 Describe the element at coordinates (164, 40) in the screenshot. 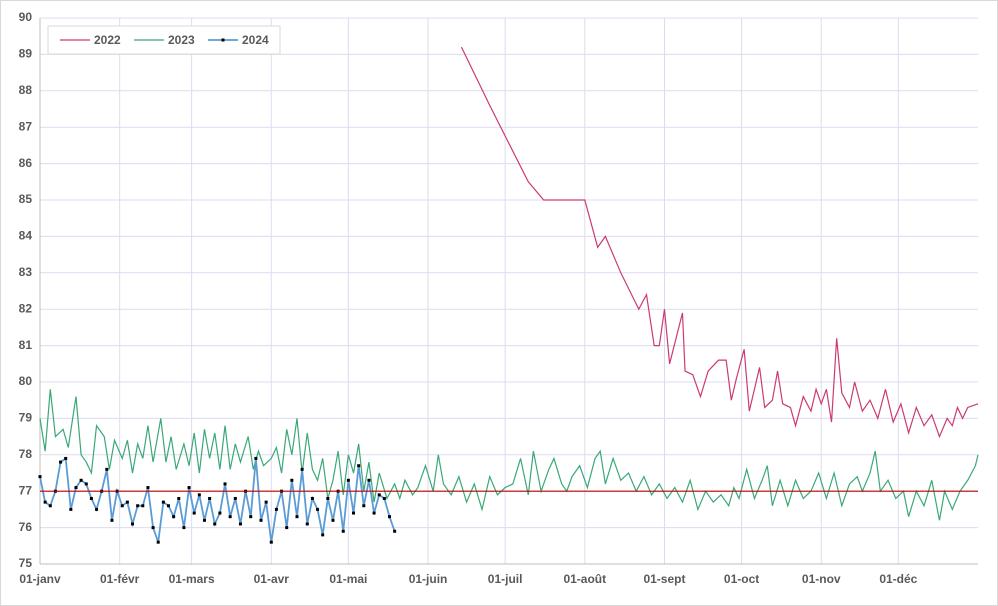

I see `legend: 2022 2023 2024` at that location.